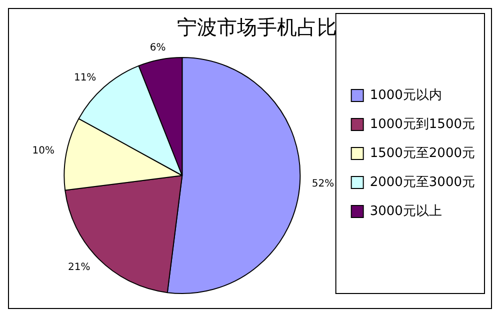 Image resolution: width=500 pixels, height=317 pixels. Describe the element at coordinates (85, 78) in the screenshot. I see `data-label: 11%` at that location.